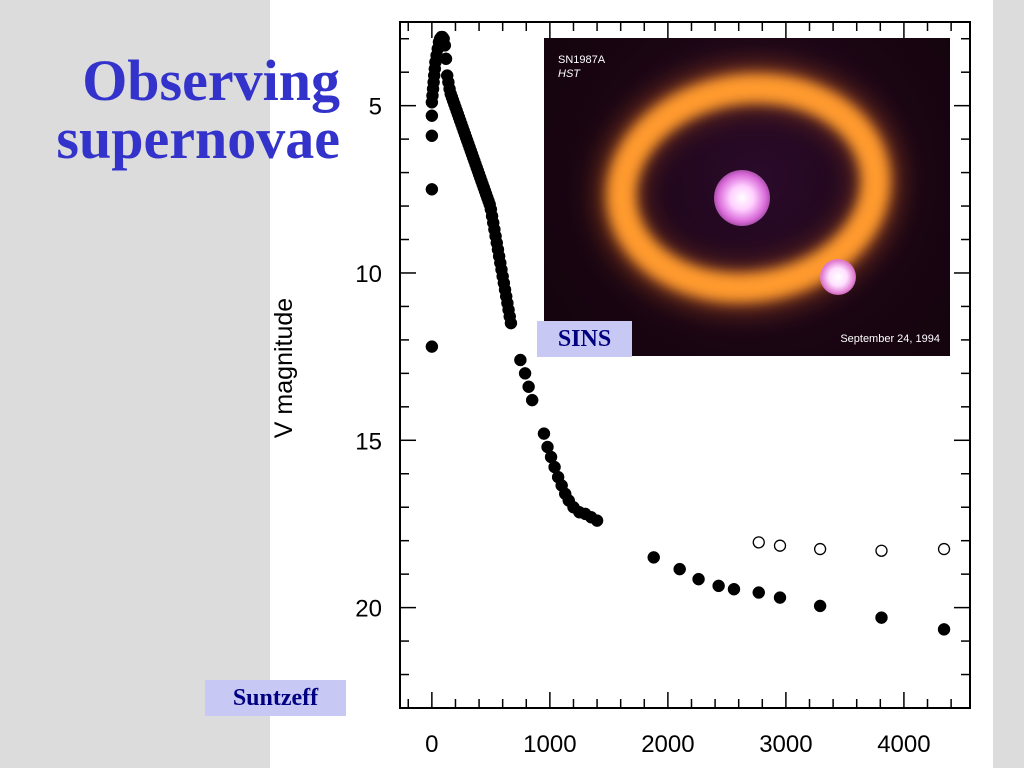 The height and width of the screenshot is (768, 1024). What do you see at coordinates (549, 744) in the screenshot?
I see `x-tick-label: 1000` at bounding box center [549, 744].